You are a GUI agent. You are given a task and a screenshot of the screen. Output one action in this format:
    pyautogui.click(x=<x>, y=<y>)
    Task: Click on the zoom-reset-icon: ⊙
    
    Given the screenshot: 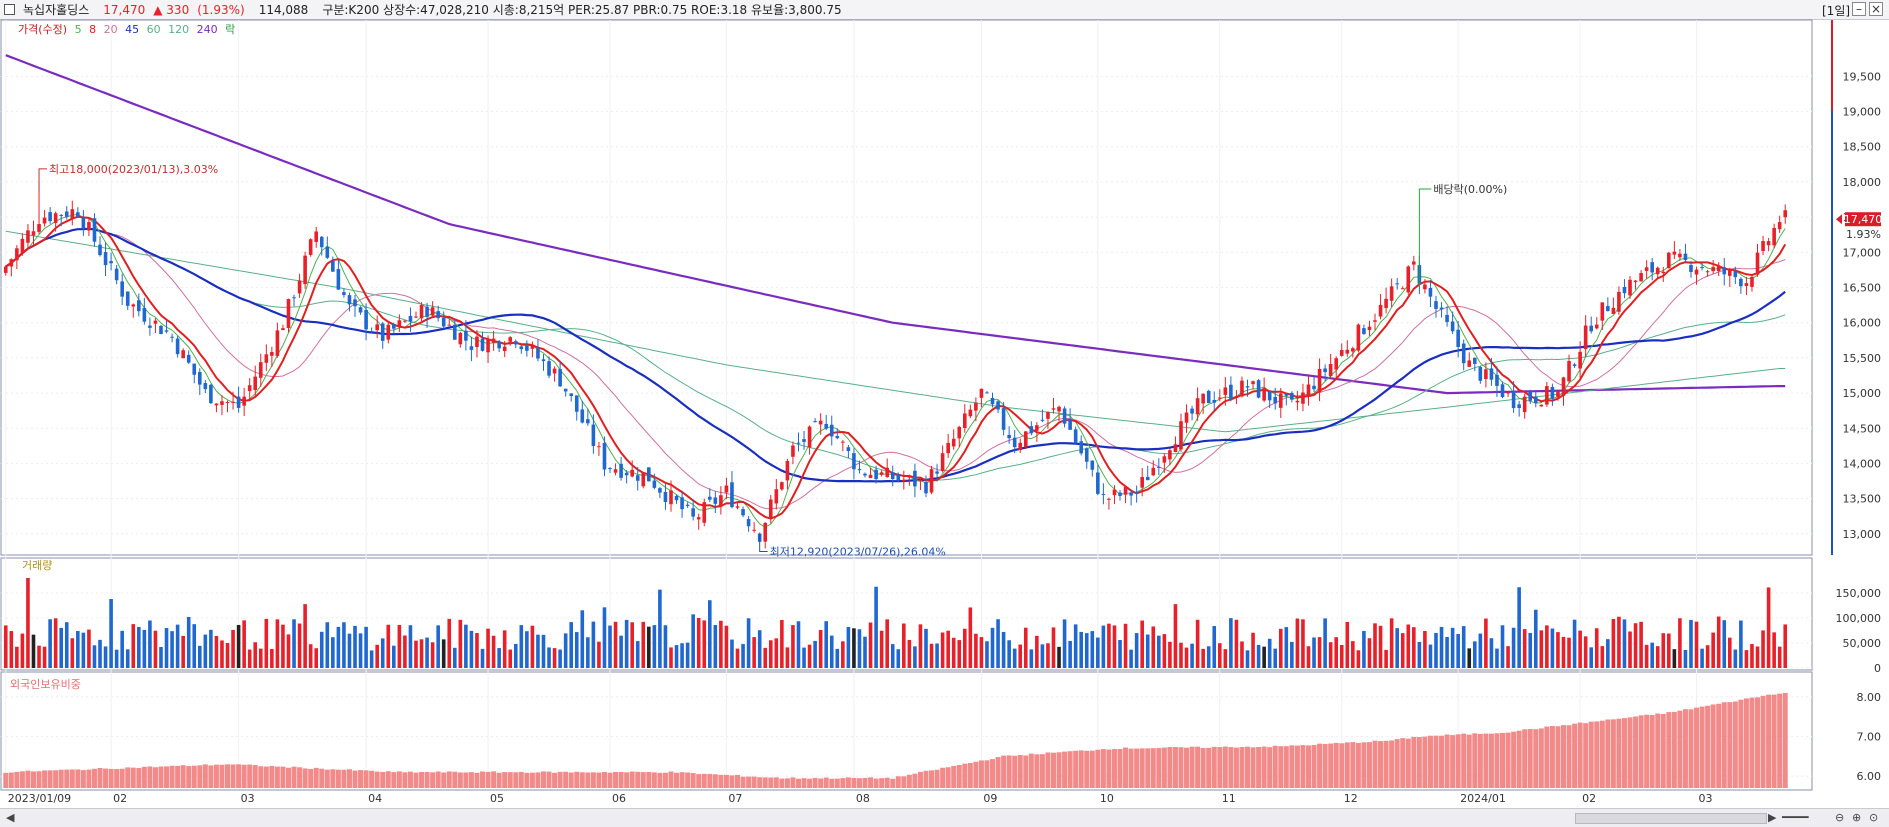 What is the action you would take?
    pyautogui.click(x=1874, y=817)
    